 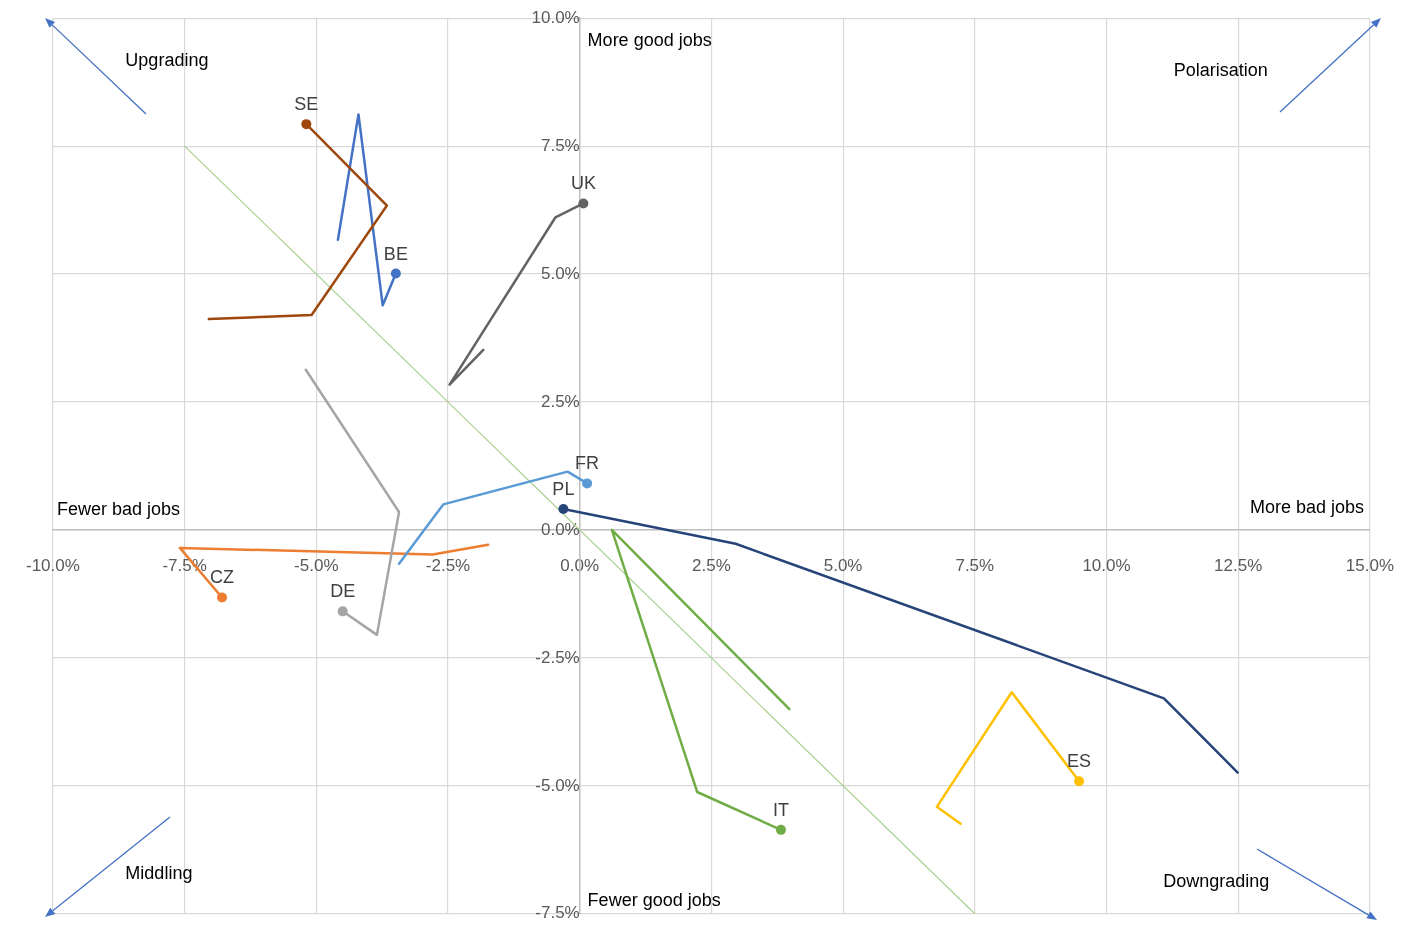 I want to click on y-tick-label: 5.0%, so click(x=560, y=273).